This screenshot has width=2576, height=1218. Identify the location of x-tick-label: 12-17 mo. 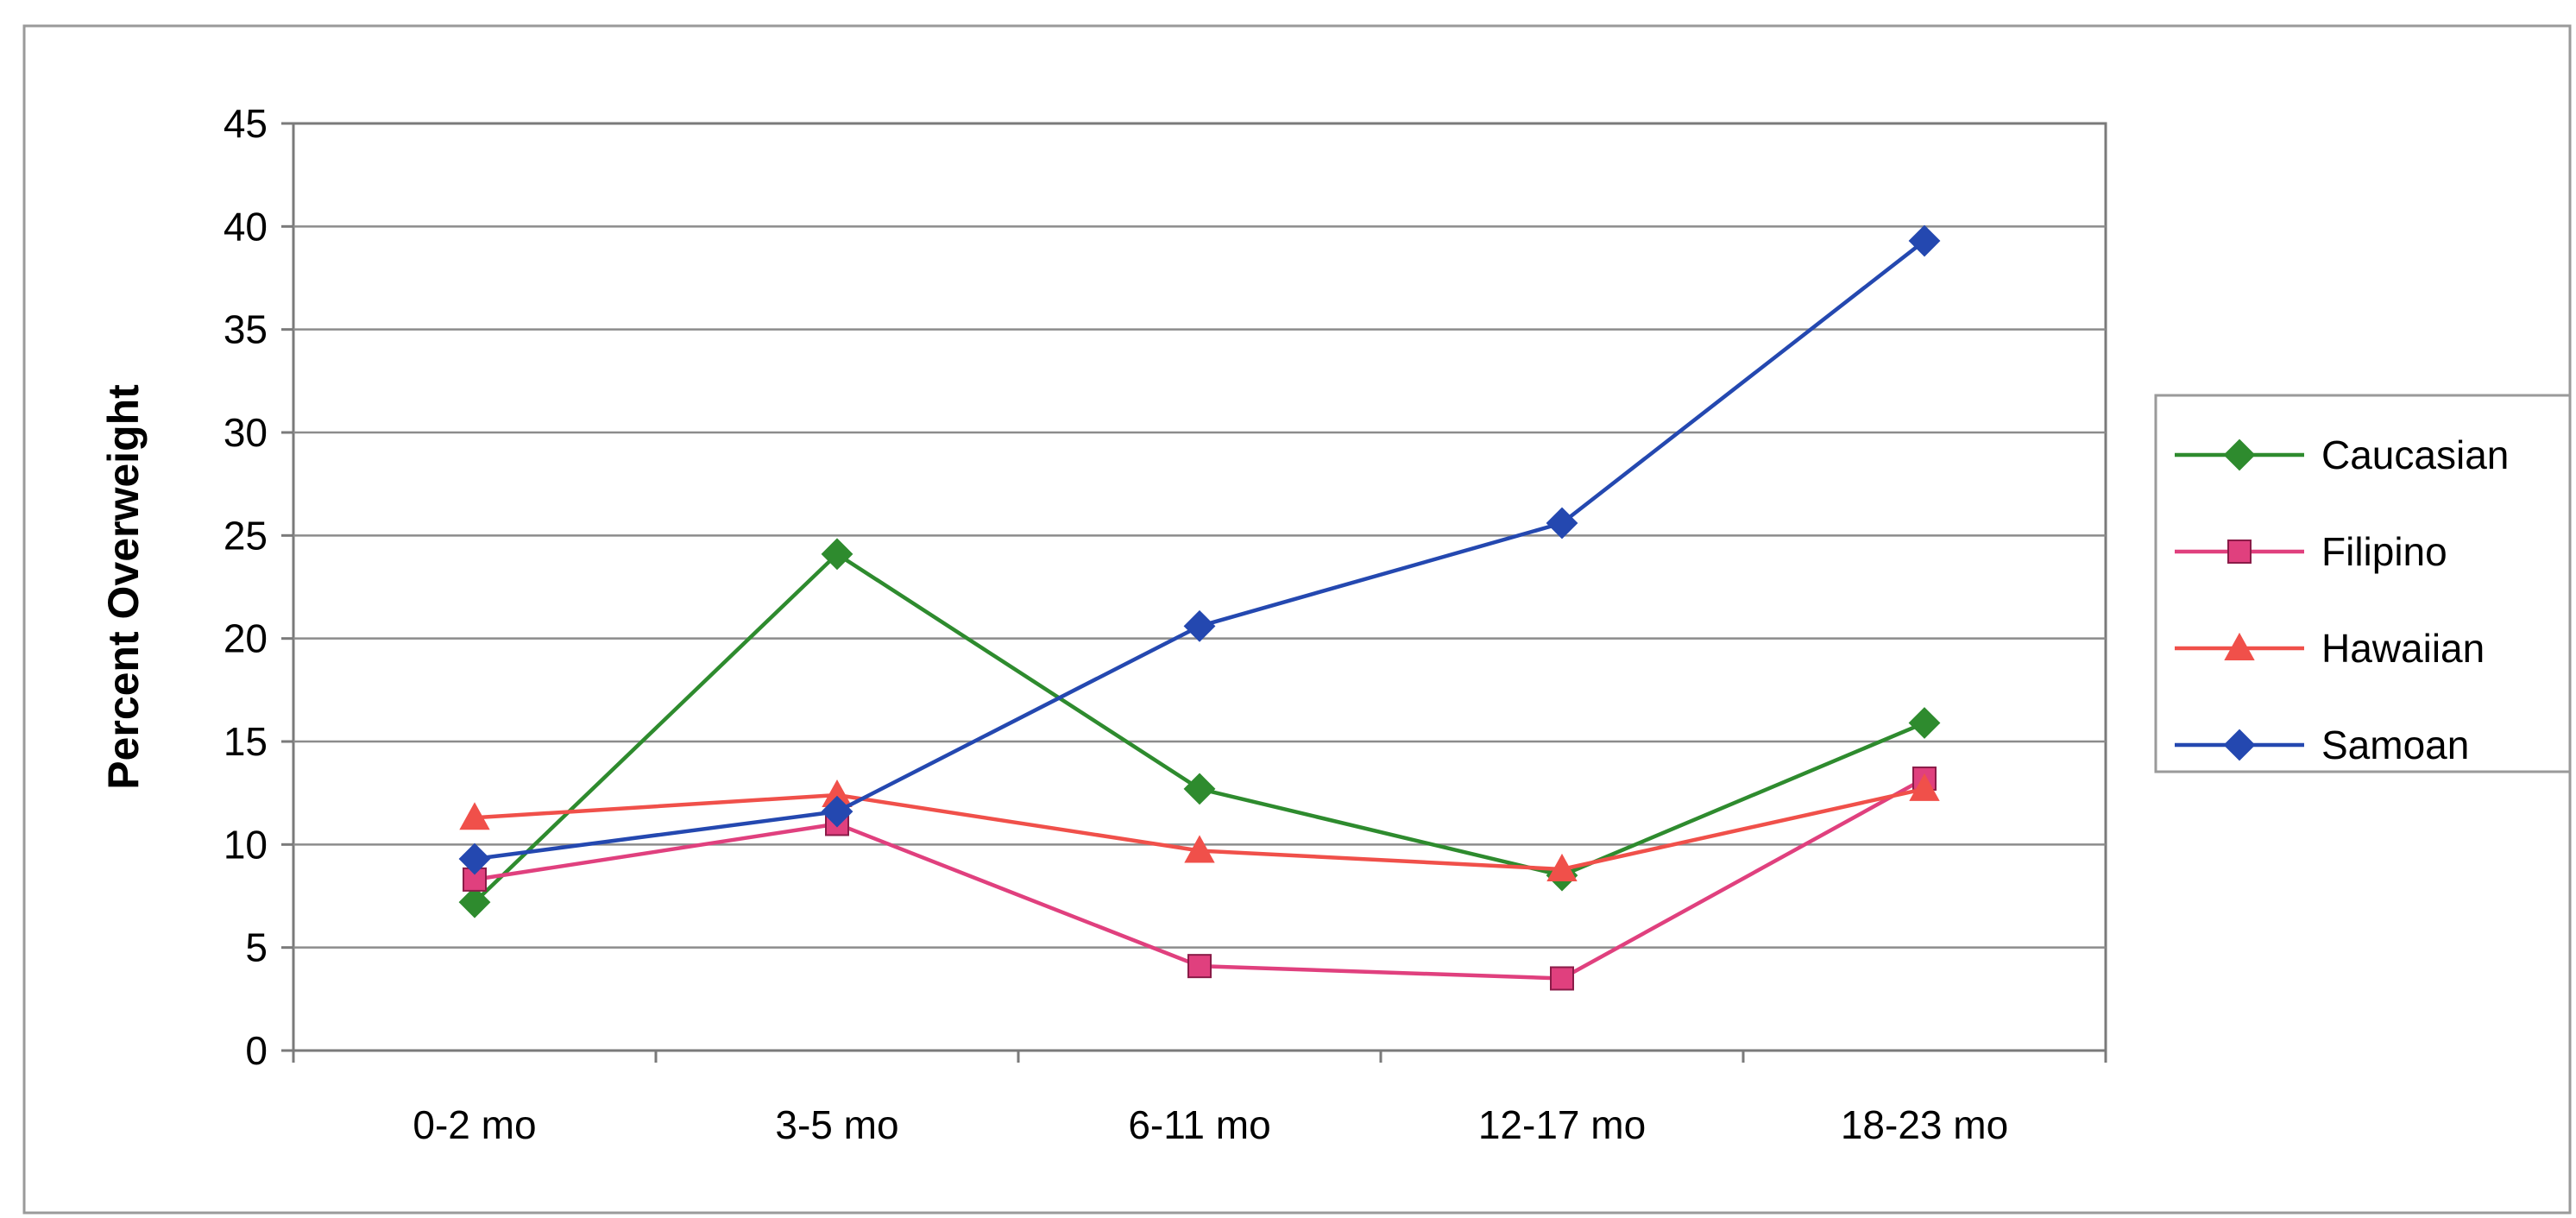
(1562, 1124).